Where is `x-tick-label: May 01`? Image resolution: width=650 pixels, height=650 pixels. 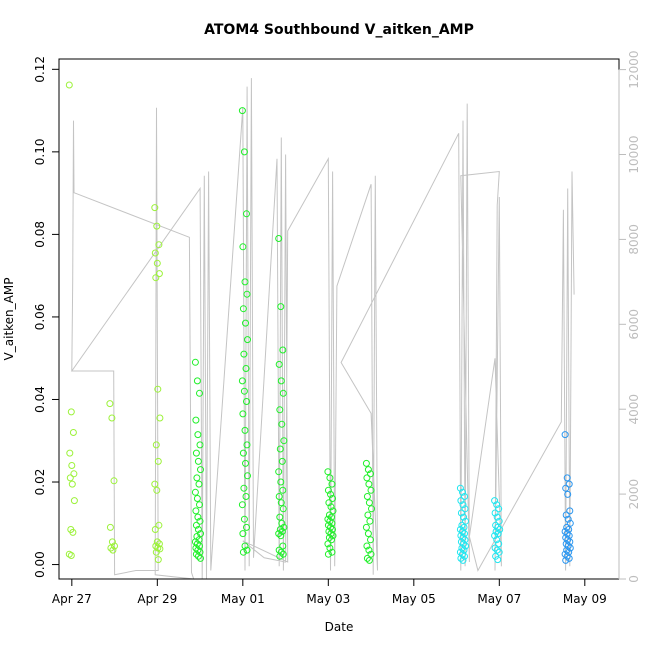
x-tick-label: May 01 is located at coordinates (243, 599).